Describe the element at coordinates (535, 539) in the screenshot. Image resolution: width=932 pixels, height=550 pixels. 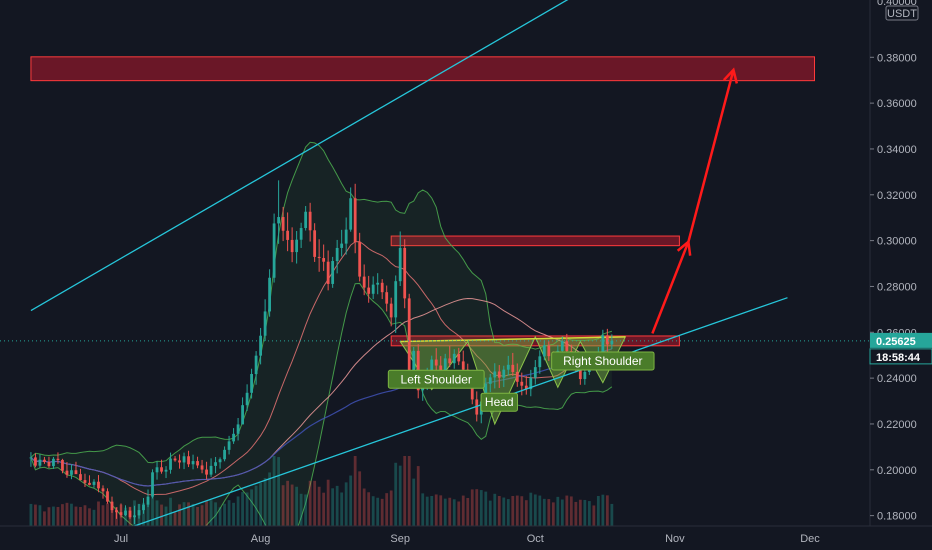
I see `time-tick-label: Oct` at that location.